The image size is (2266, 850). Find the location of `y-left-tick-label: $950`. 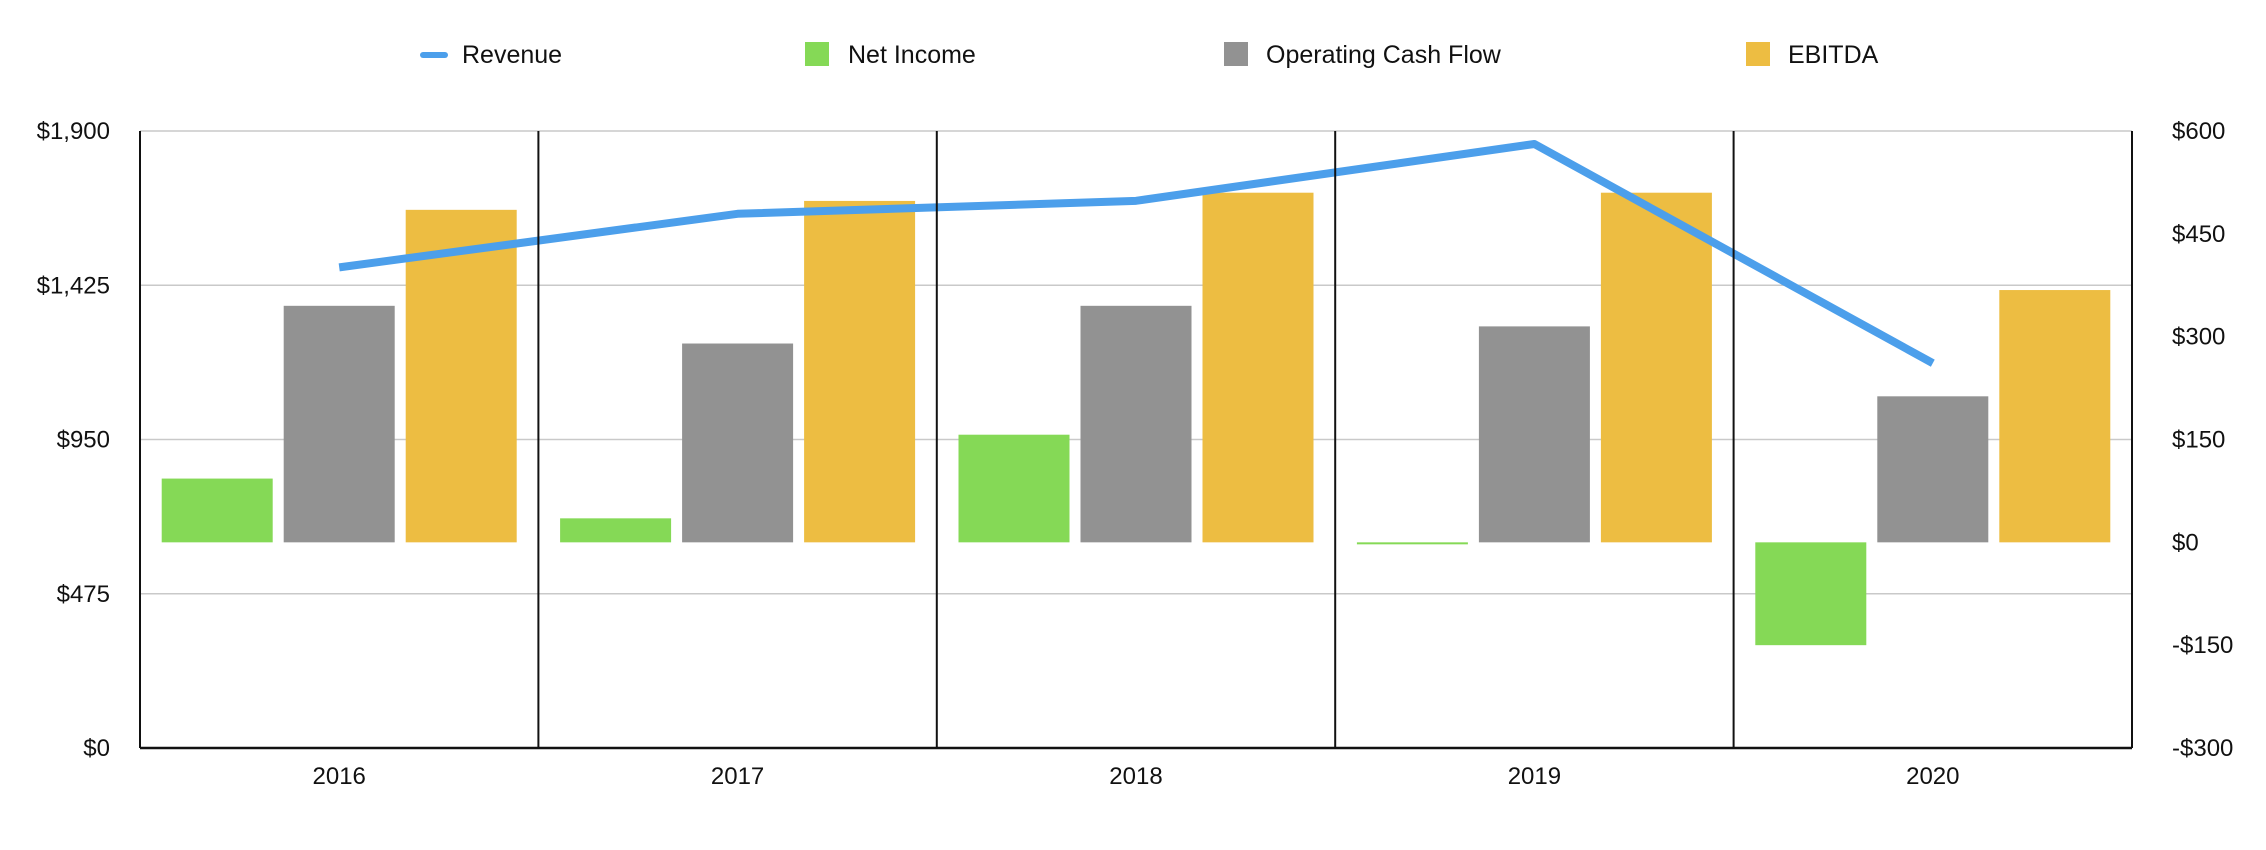

y-left-tick-label: $950 is located at coordinates (83, 440).